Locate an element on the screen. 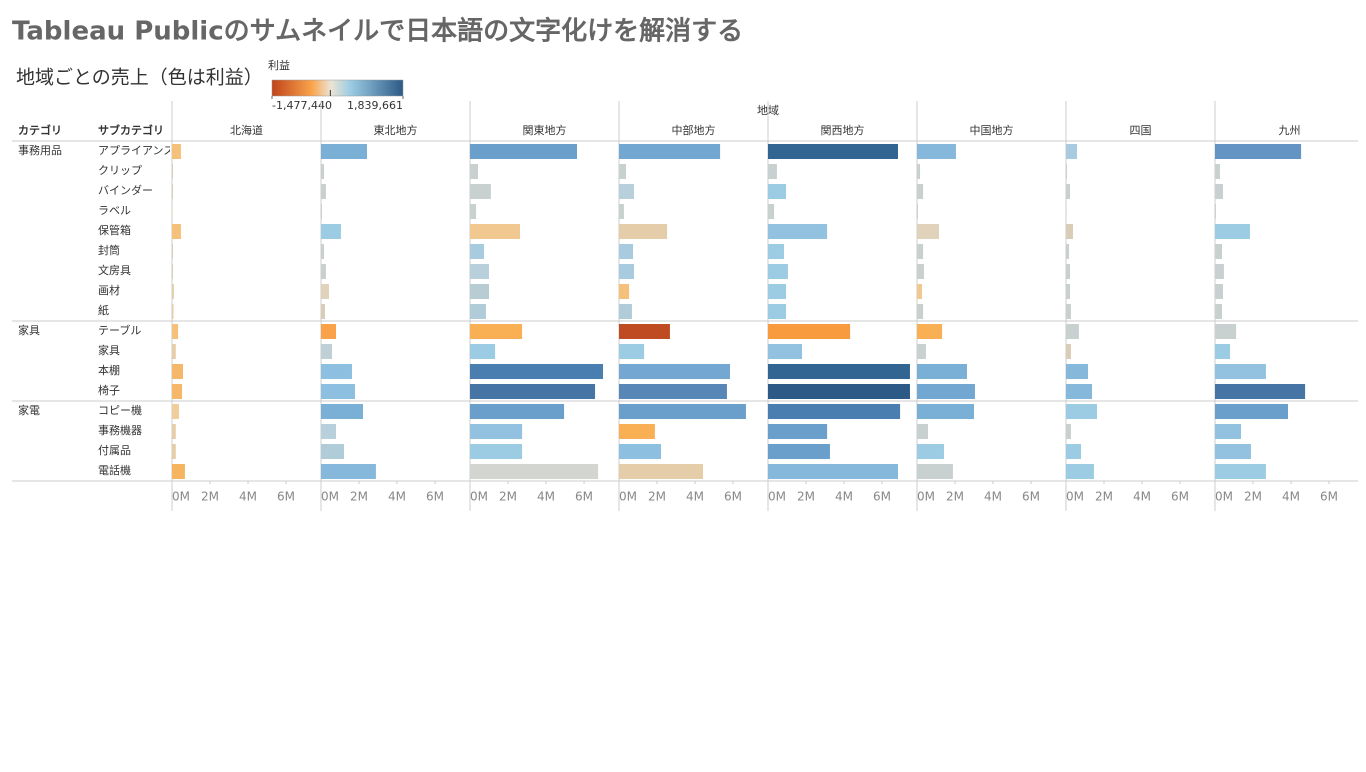 This screenshot has height=772, width=1366. subcategory-label: 家具 is located at coordinates (109, 350).